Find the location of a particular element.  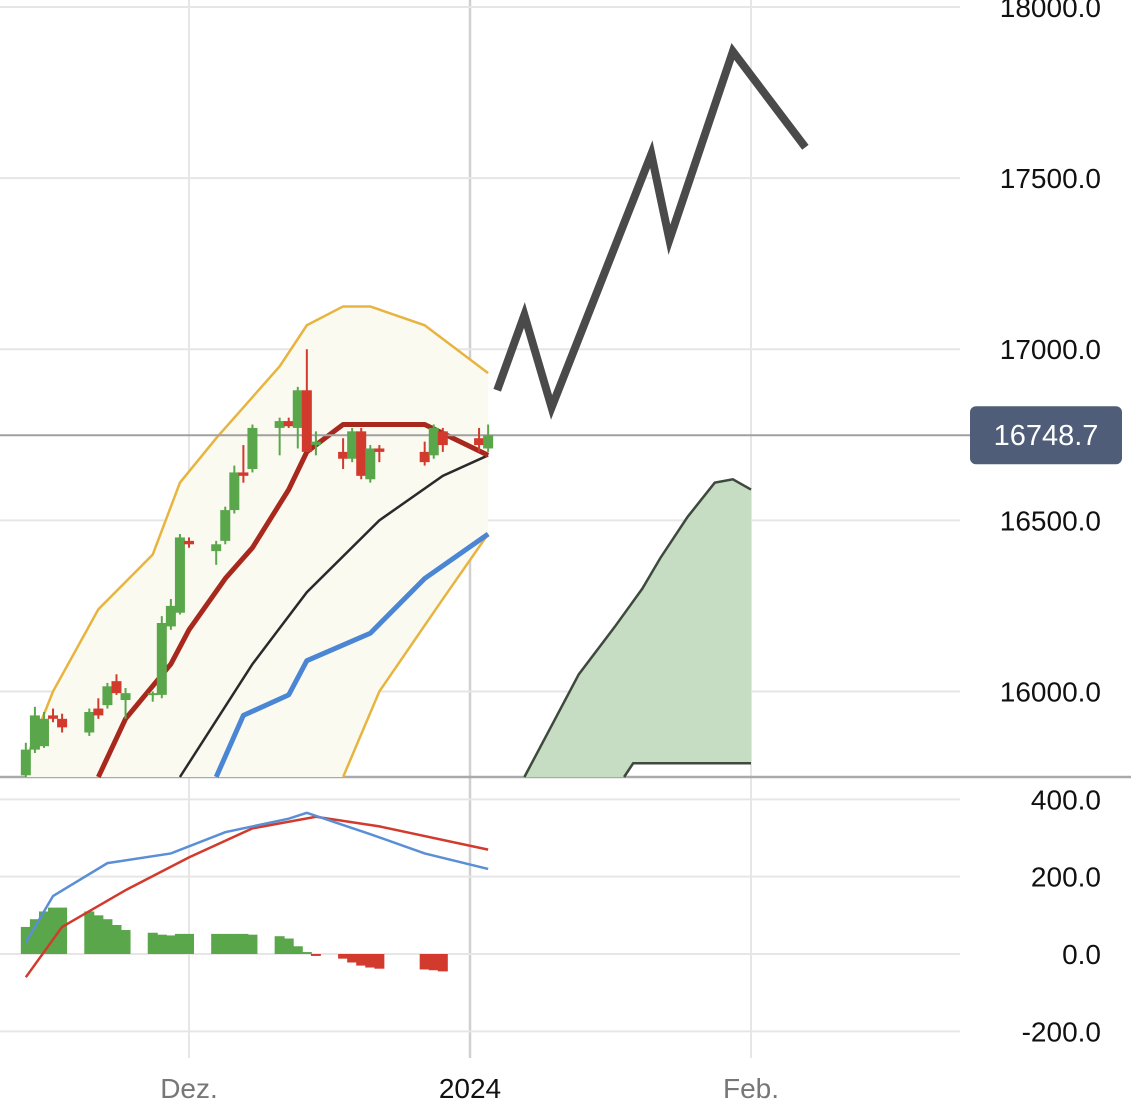

forecast-line is located at coordinates (651, 231).